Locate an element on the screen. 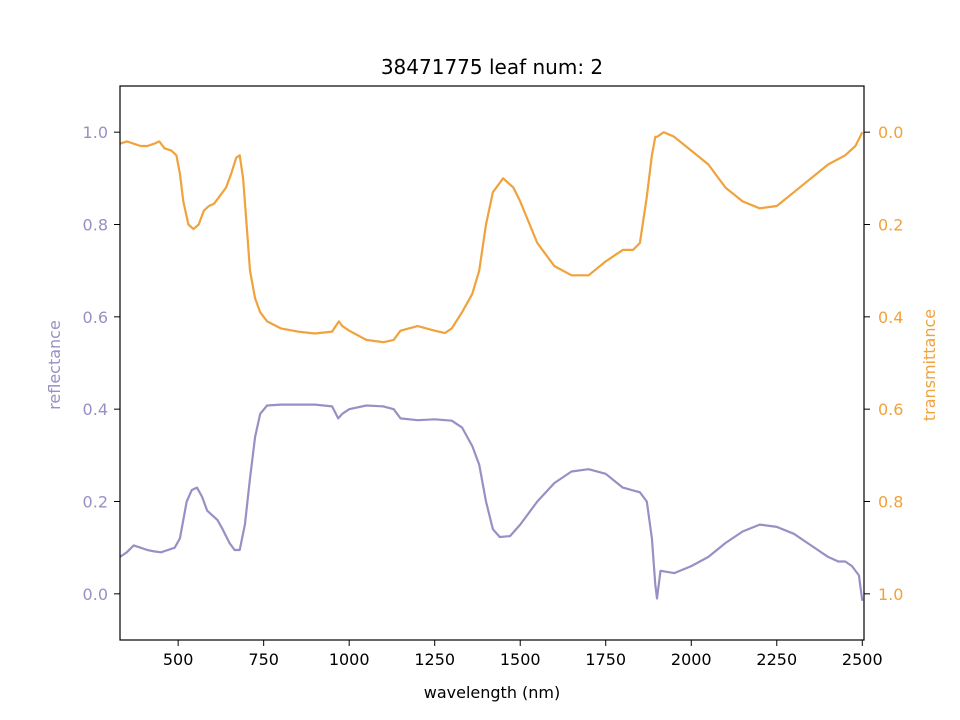 The image size is (960, 720). x-tick-label: 750 is located at coordinates (263, 659).